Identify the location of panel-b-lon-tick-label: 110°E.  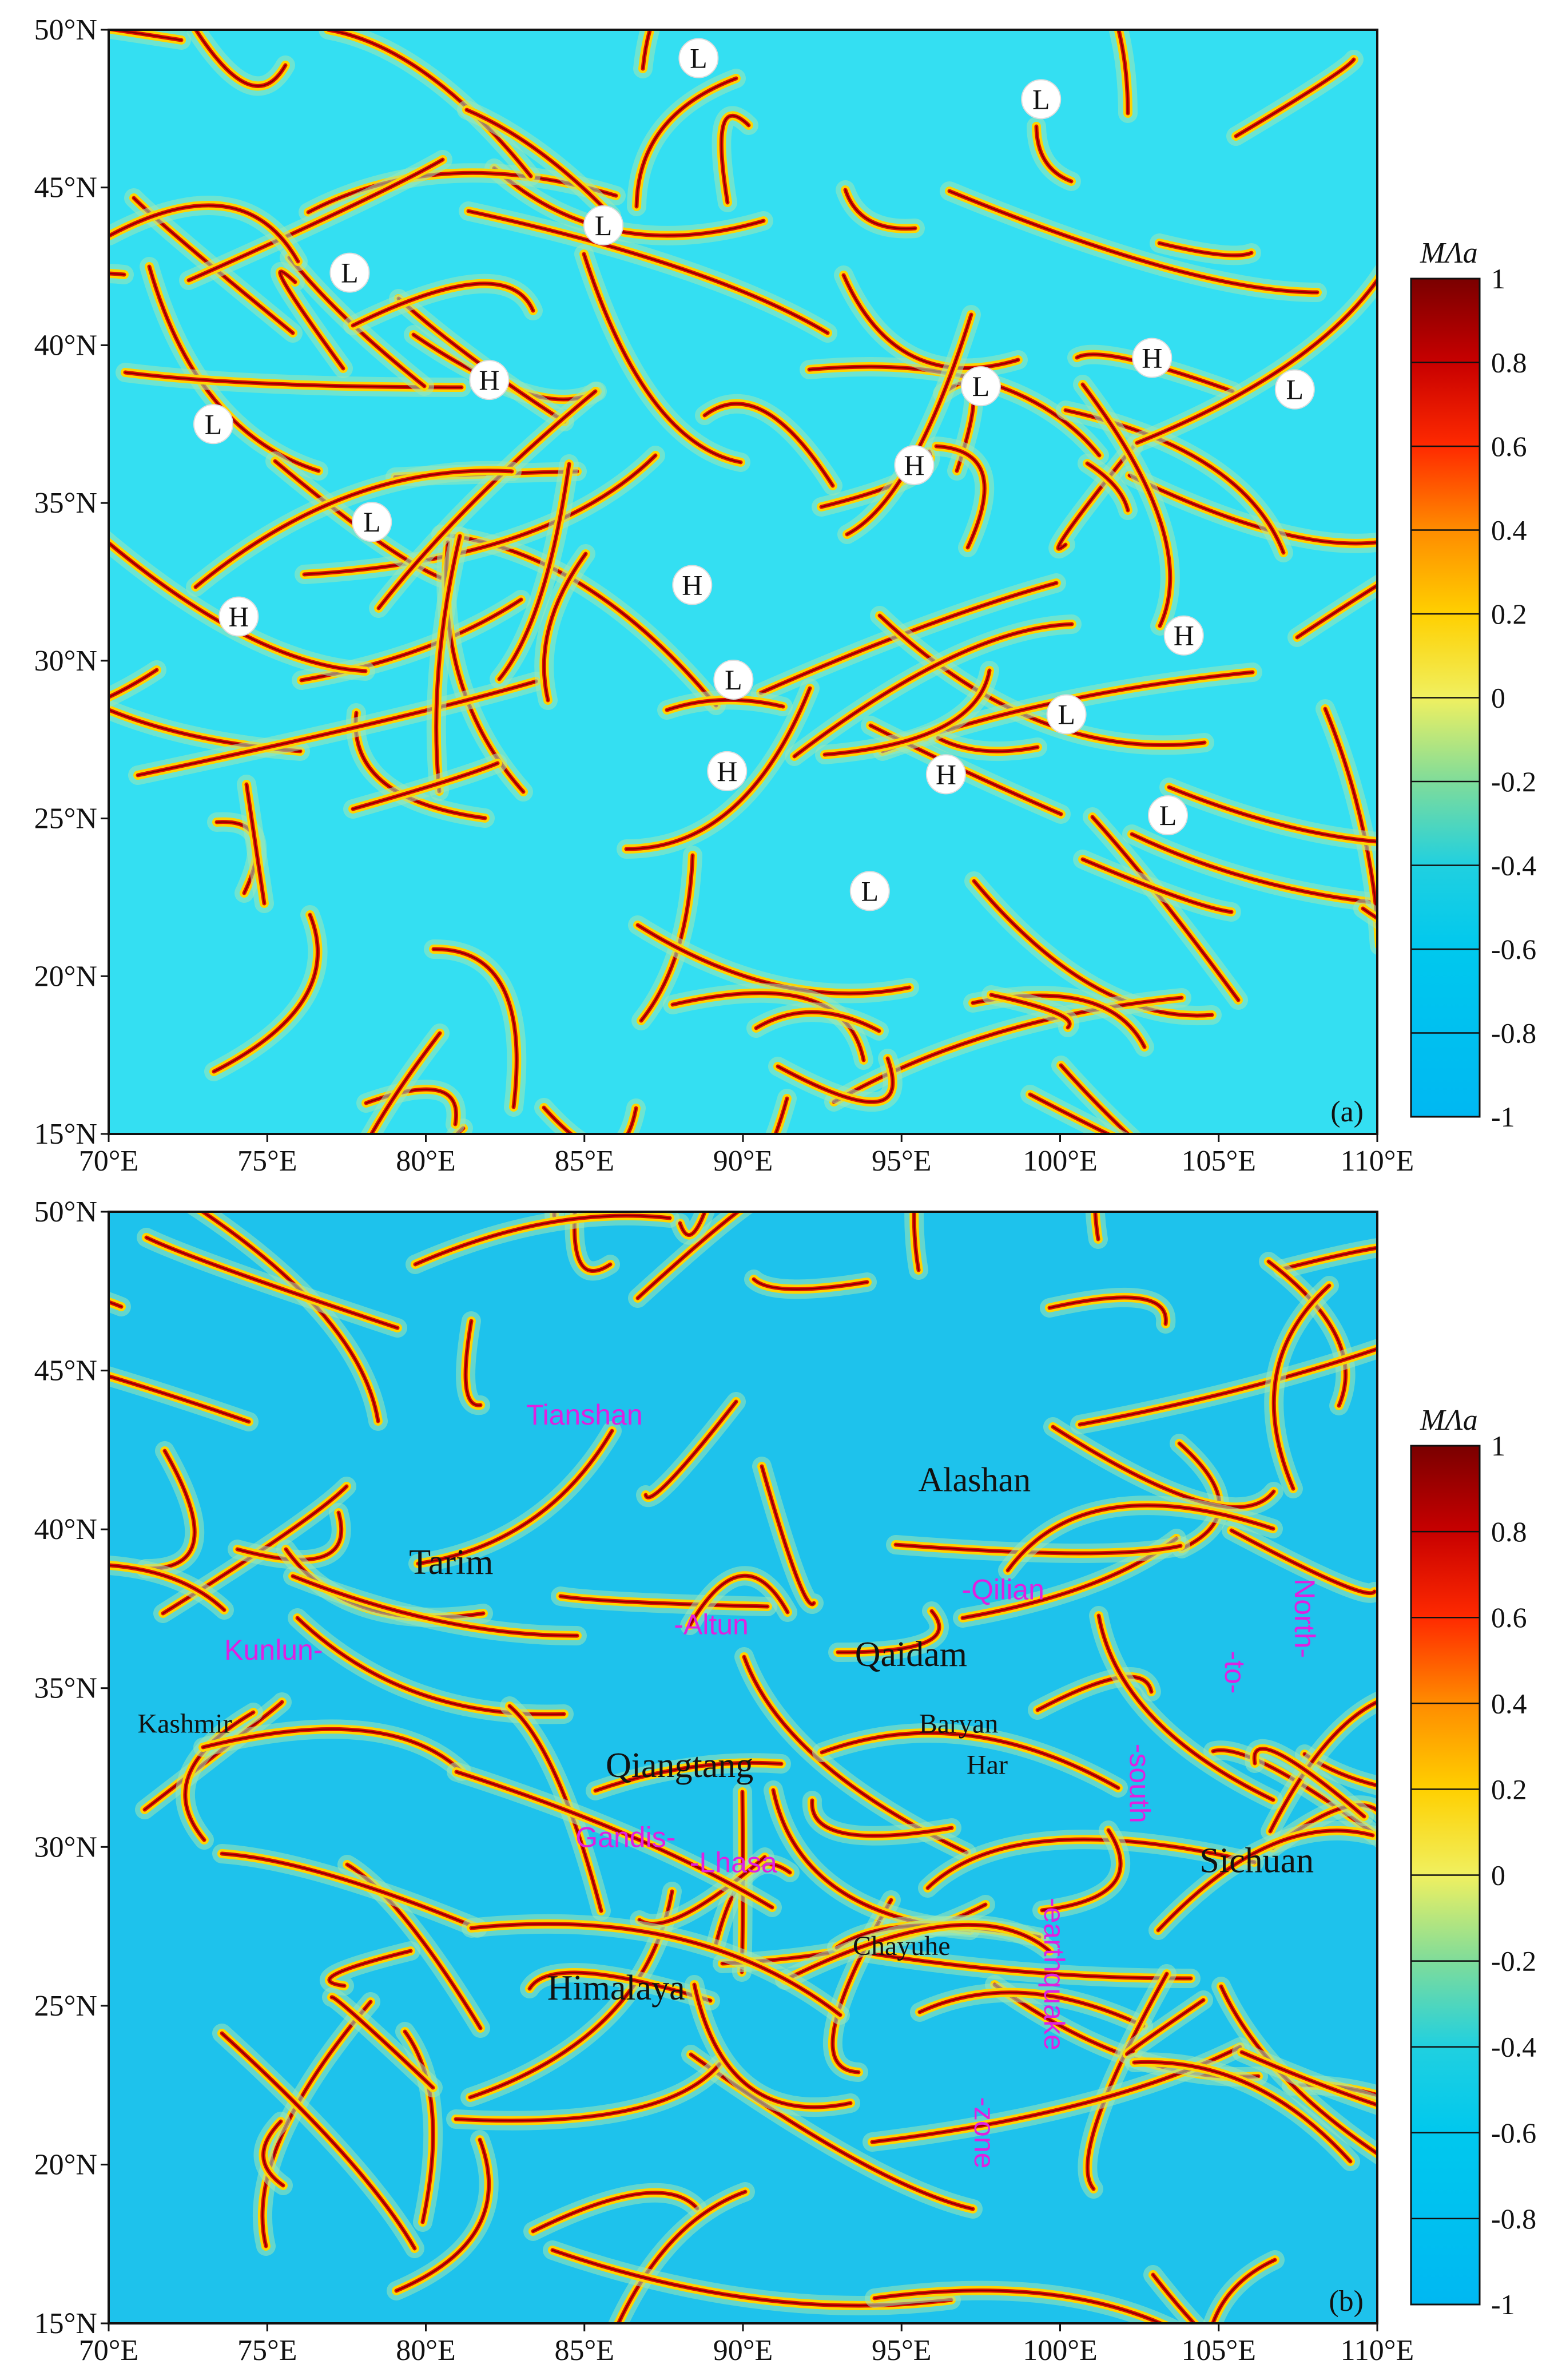
(1377, 2350).